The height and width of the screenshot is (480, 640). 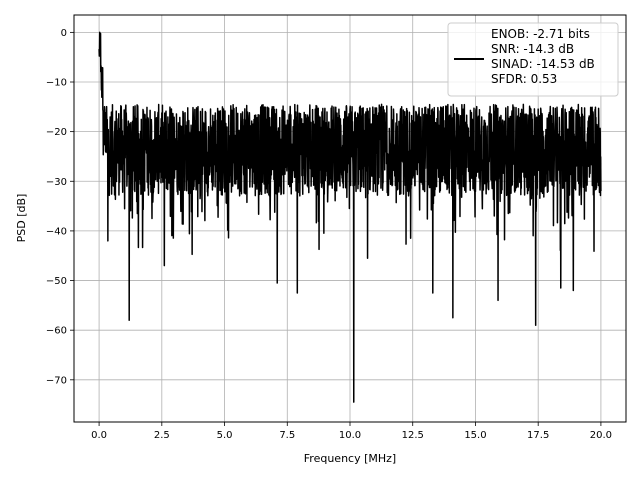 I want to click on x-tick-label: 12.5, so click(x=413, y=435).